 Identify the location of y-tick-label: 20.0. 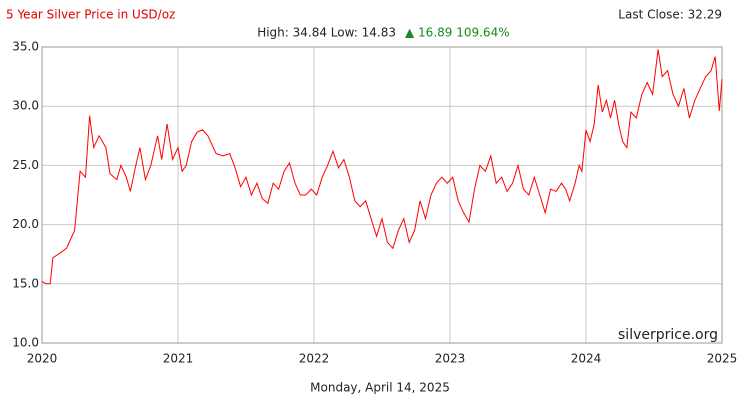
(25, 224).